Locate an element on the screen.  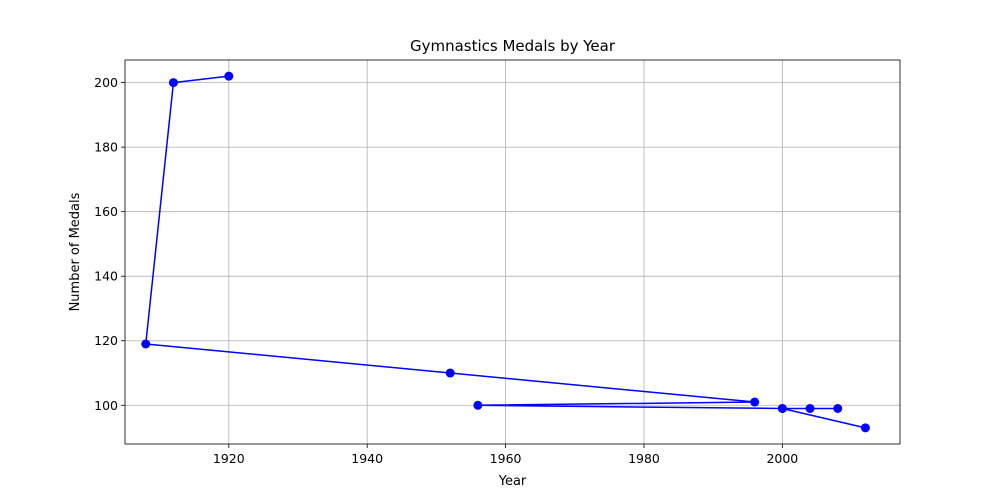
y-axis-label: Number of Medals is located at coordinates (75, 251).